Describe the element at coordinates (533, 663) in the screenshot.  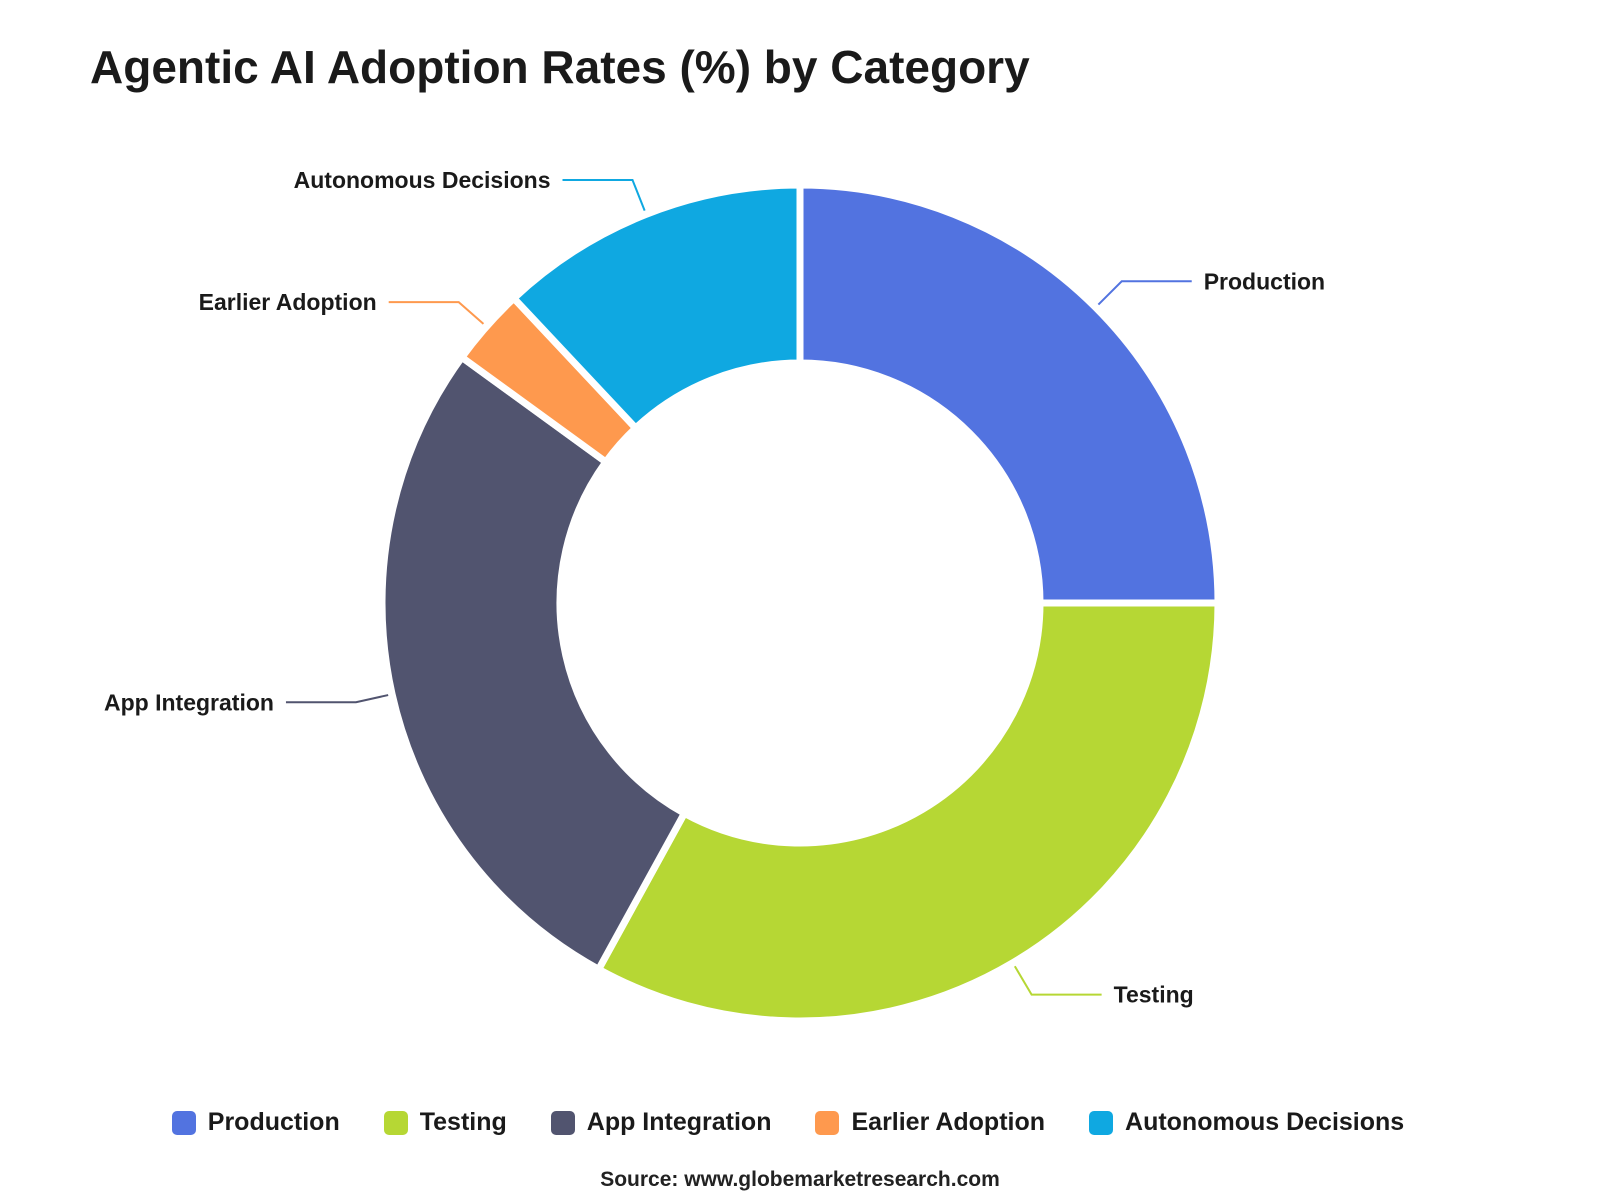
I see `slice-app-integration` at that location.